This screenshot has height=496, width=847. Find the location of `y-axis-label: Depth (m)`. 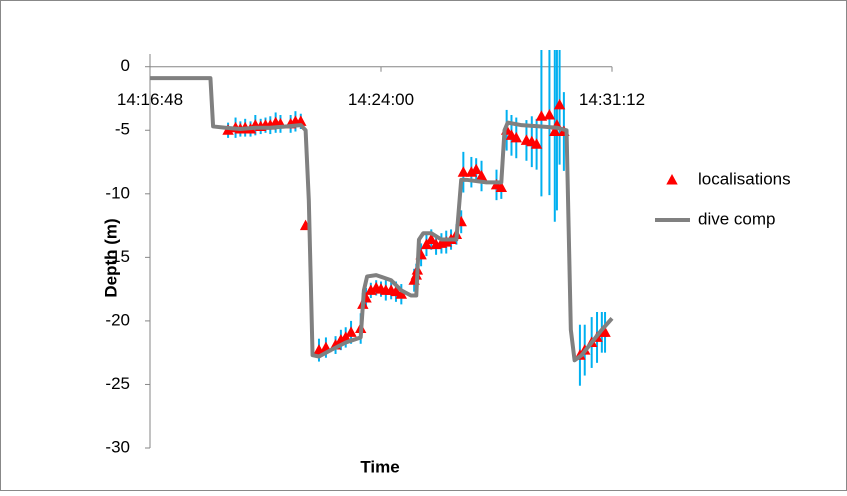

y-axis-label: Depth (m) is located at coordinates (110, 257).